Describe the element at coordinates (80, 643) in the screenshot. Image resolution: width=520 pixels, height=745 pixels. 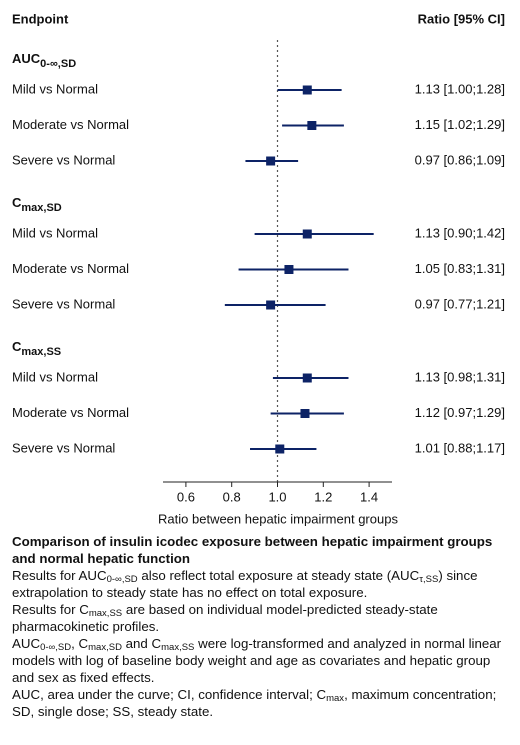
I see `text-run: , C` at that location.